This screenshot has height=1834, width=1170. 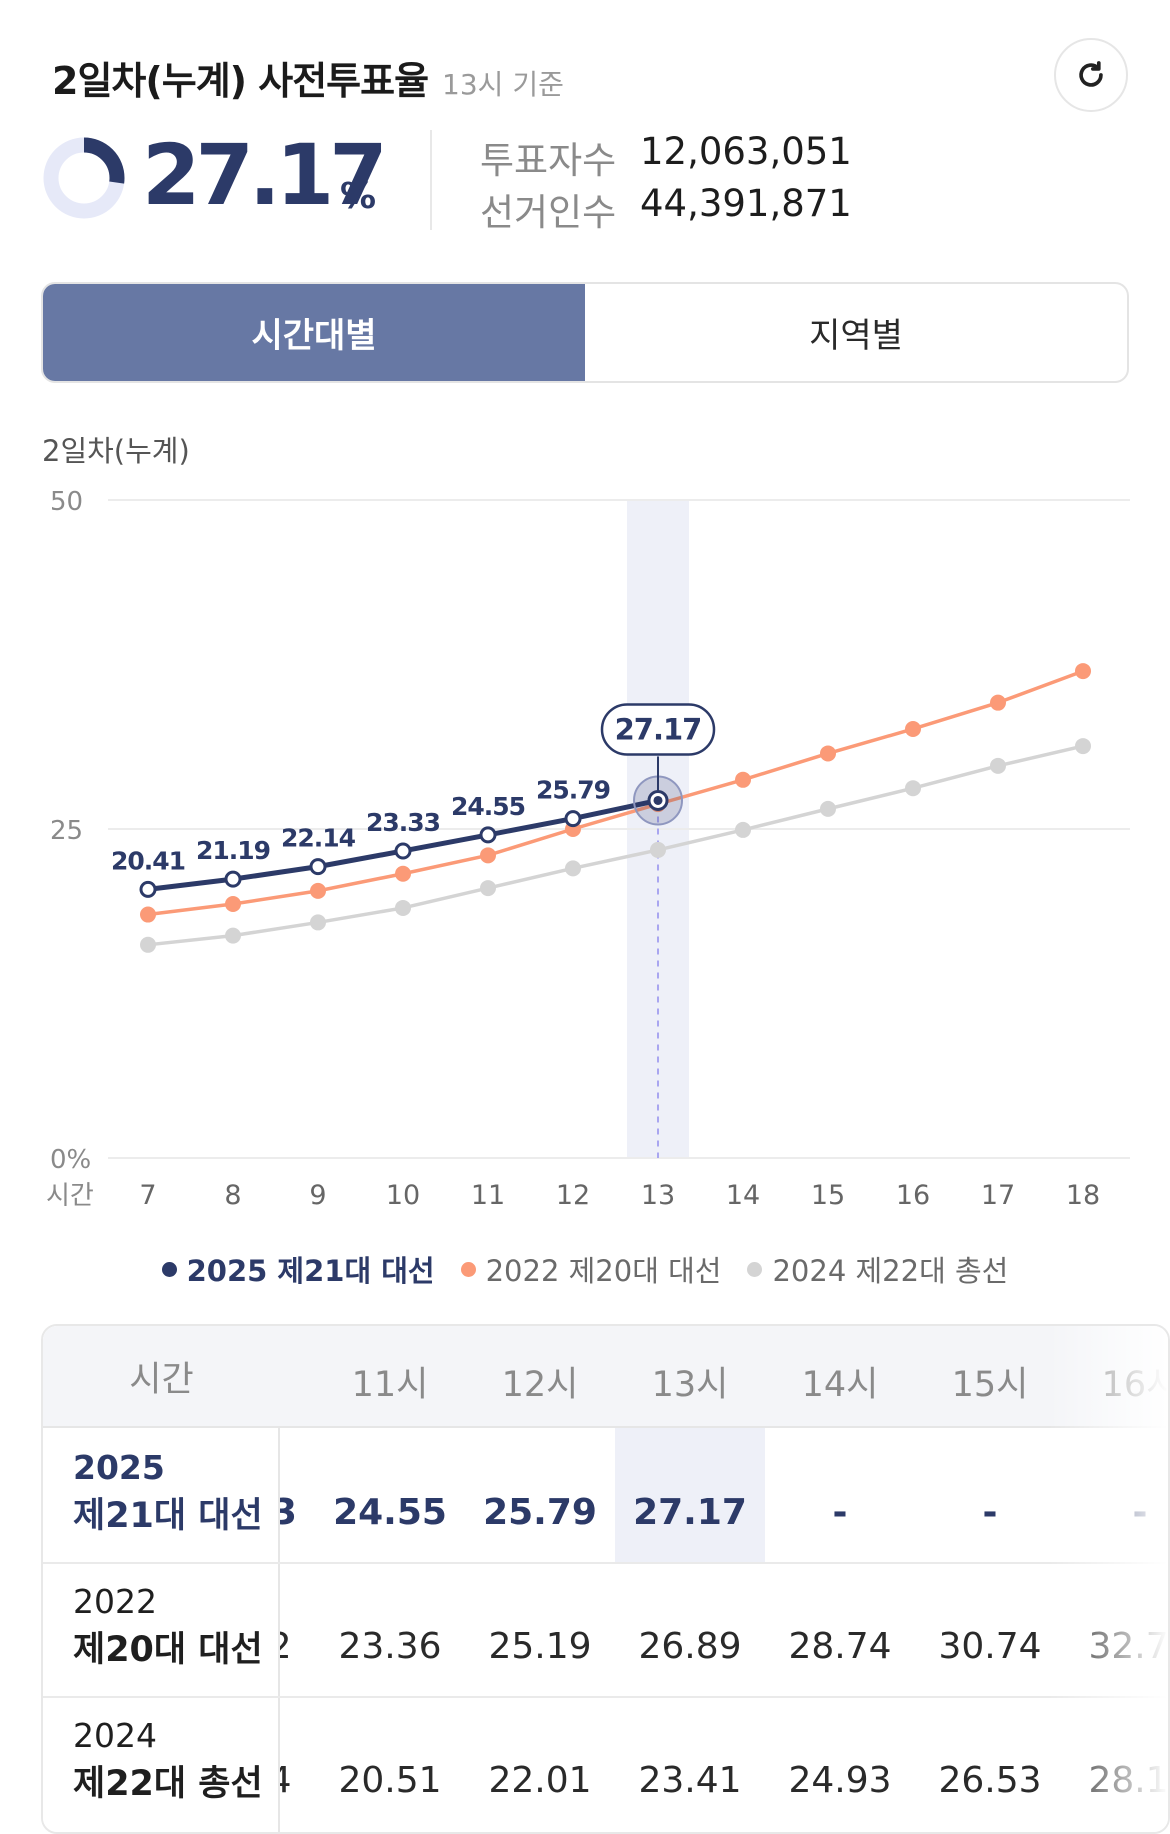 I want to click on x-tick-label: 15, so click(x=828, y=1195).